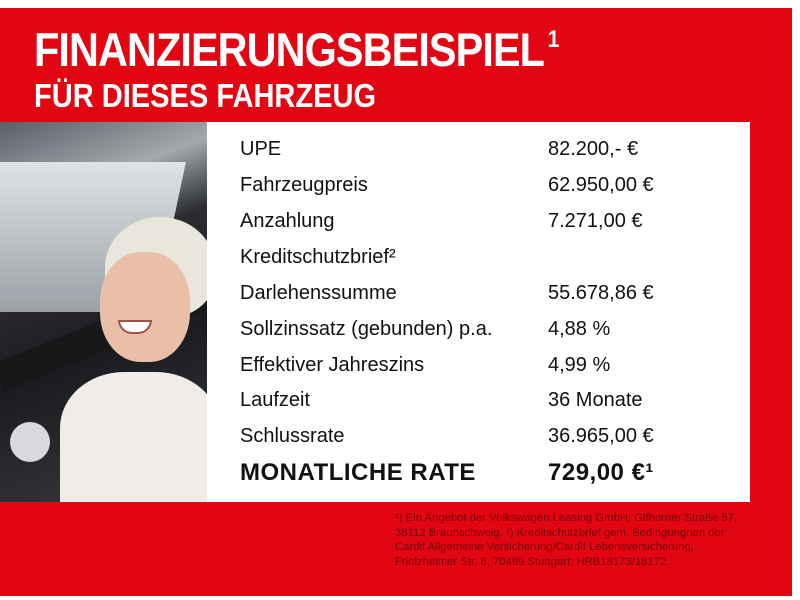 The height and width of the screenshot is (600, 800). I want to click on page-subtitle: FÜR DIESES FAHRZEUG, so click(205, 95).